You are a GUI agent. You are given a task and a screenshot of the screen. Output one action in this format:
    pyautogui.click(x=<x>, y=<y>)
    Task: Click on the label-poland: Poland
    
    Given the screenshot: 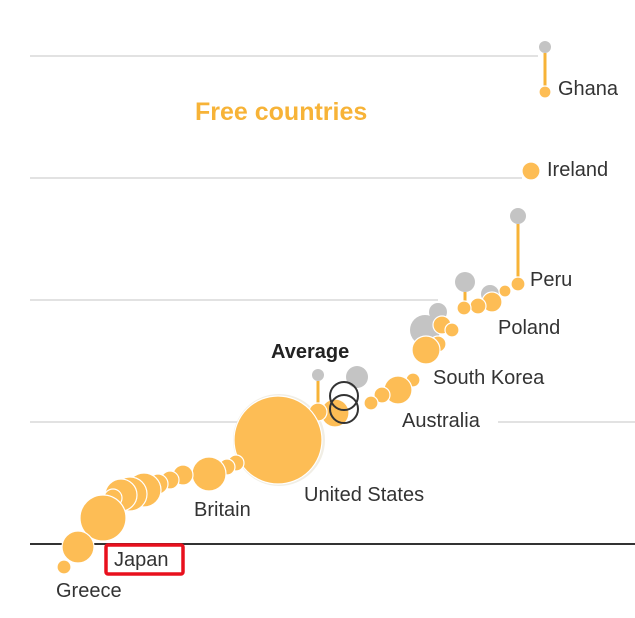 What is the action you would take?
    pyautogui.click(x=529, y=328)
    